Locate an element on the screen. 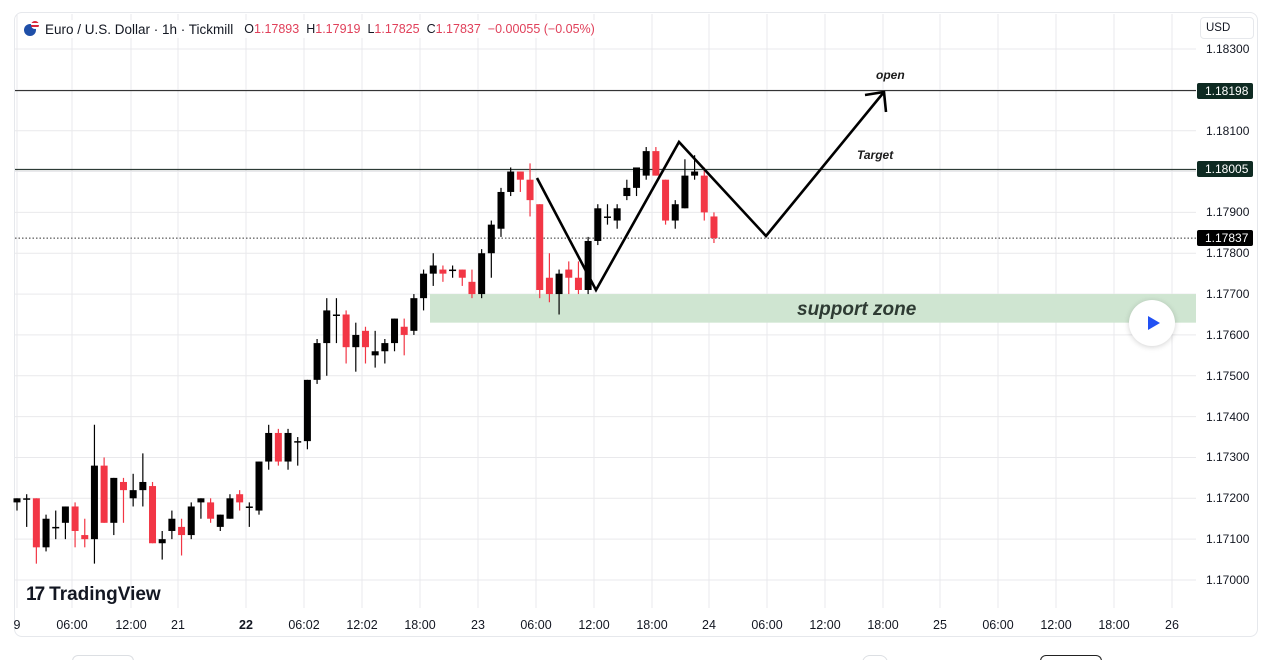 This screenshot has width=1280, height=660. price-tick: 1.17800 is located at coordinates (1228, 253).